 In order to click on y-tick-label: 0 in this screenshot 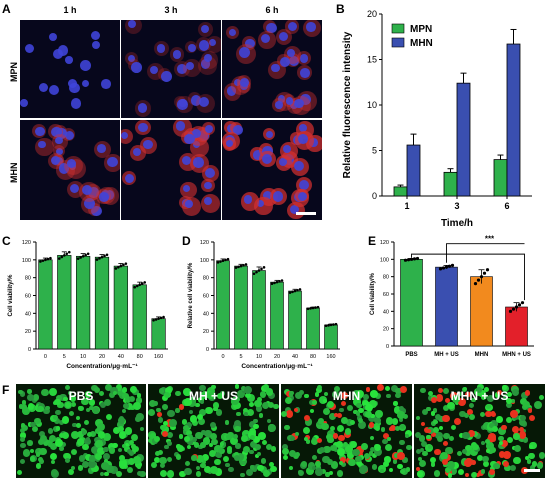, I will do `click(207, 350)`.